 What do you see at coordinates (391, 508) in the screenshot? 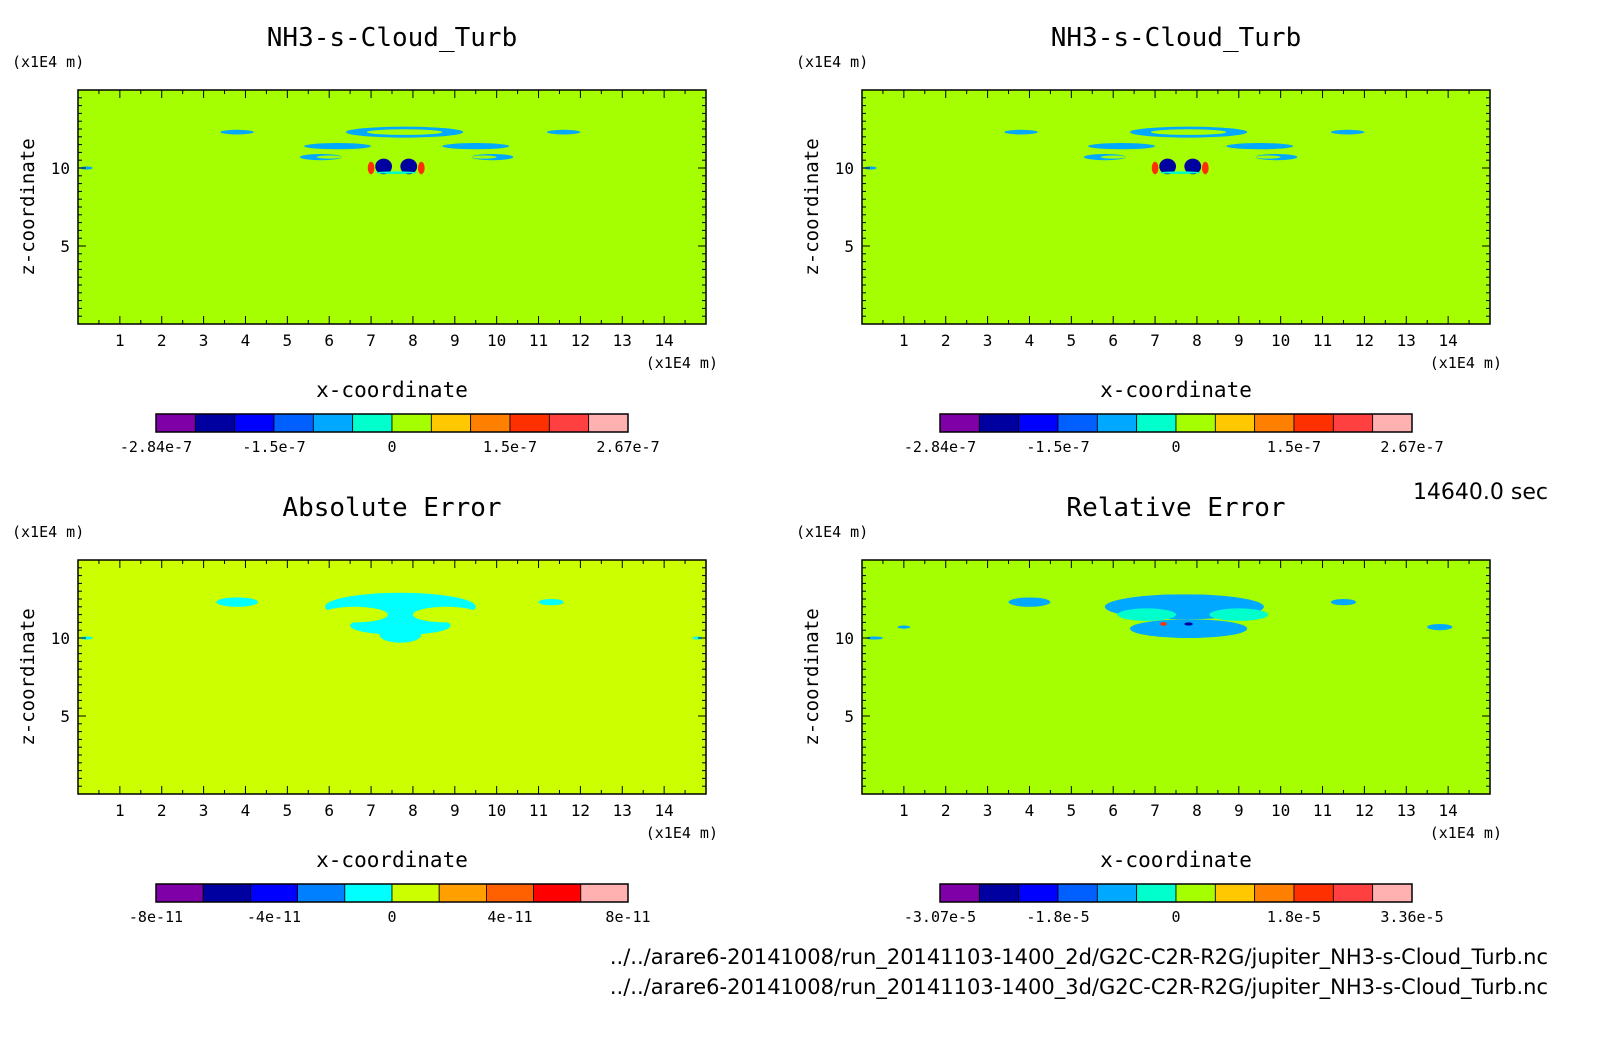
I see `chart-title: Absolute Error` at bounding box center [391, 508].